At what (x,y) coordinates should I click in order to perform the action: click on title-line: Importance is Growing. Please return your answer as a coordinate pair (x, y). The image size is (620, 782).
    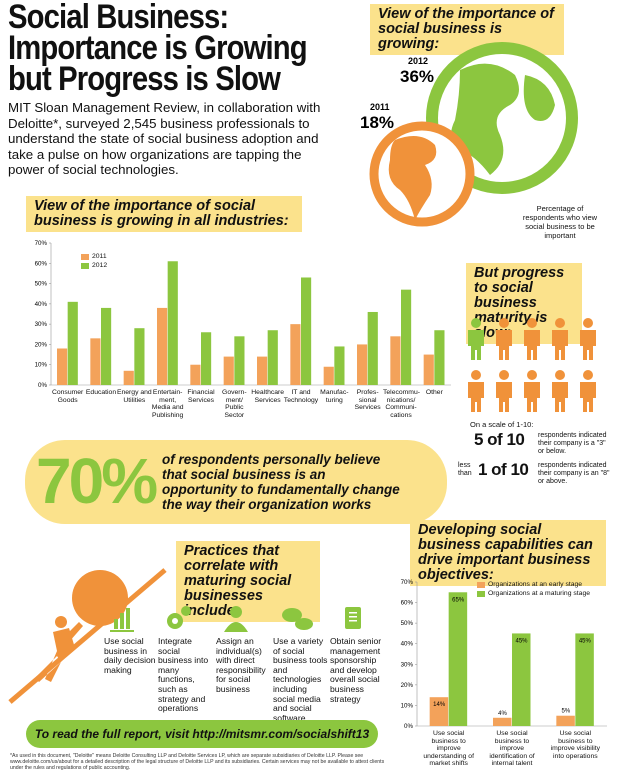
    Looking at the image, I should click on (158, 48).